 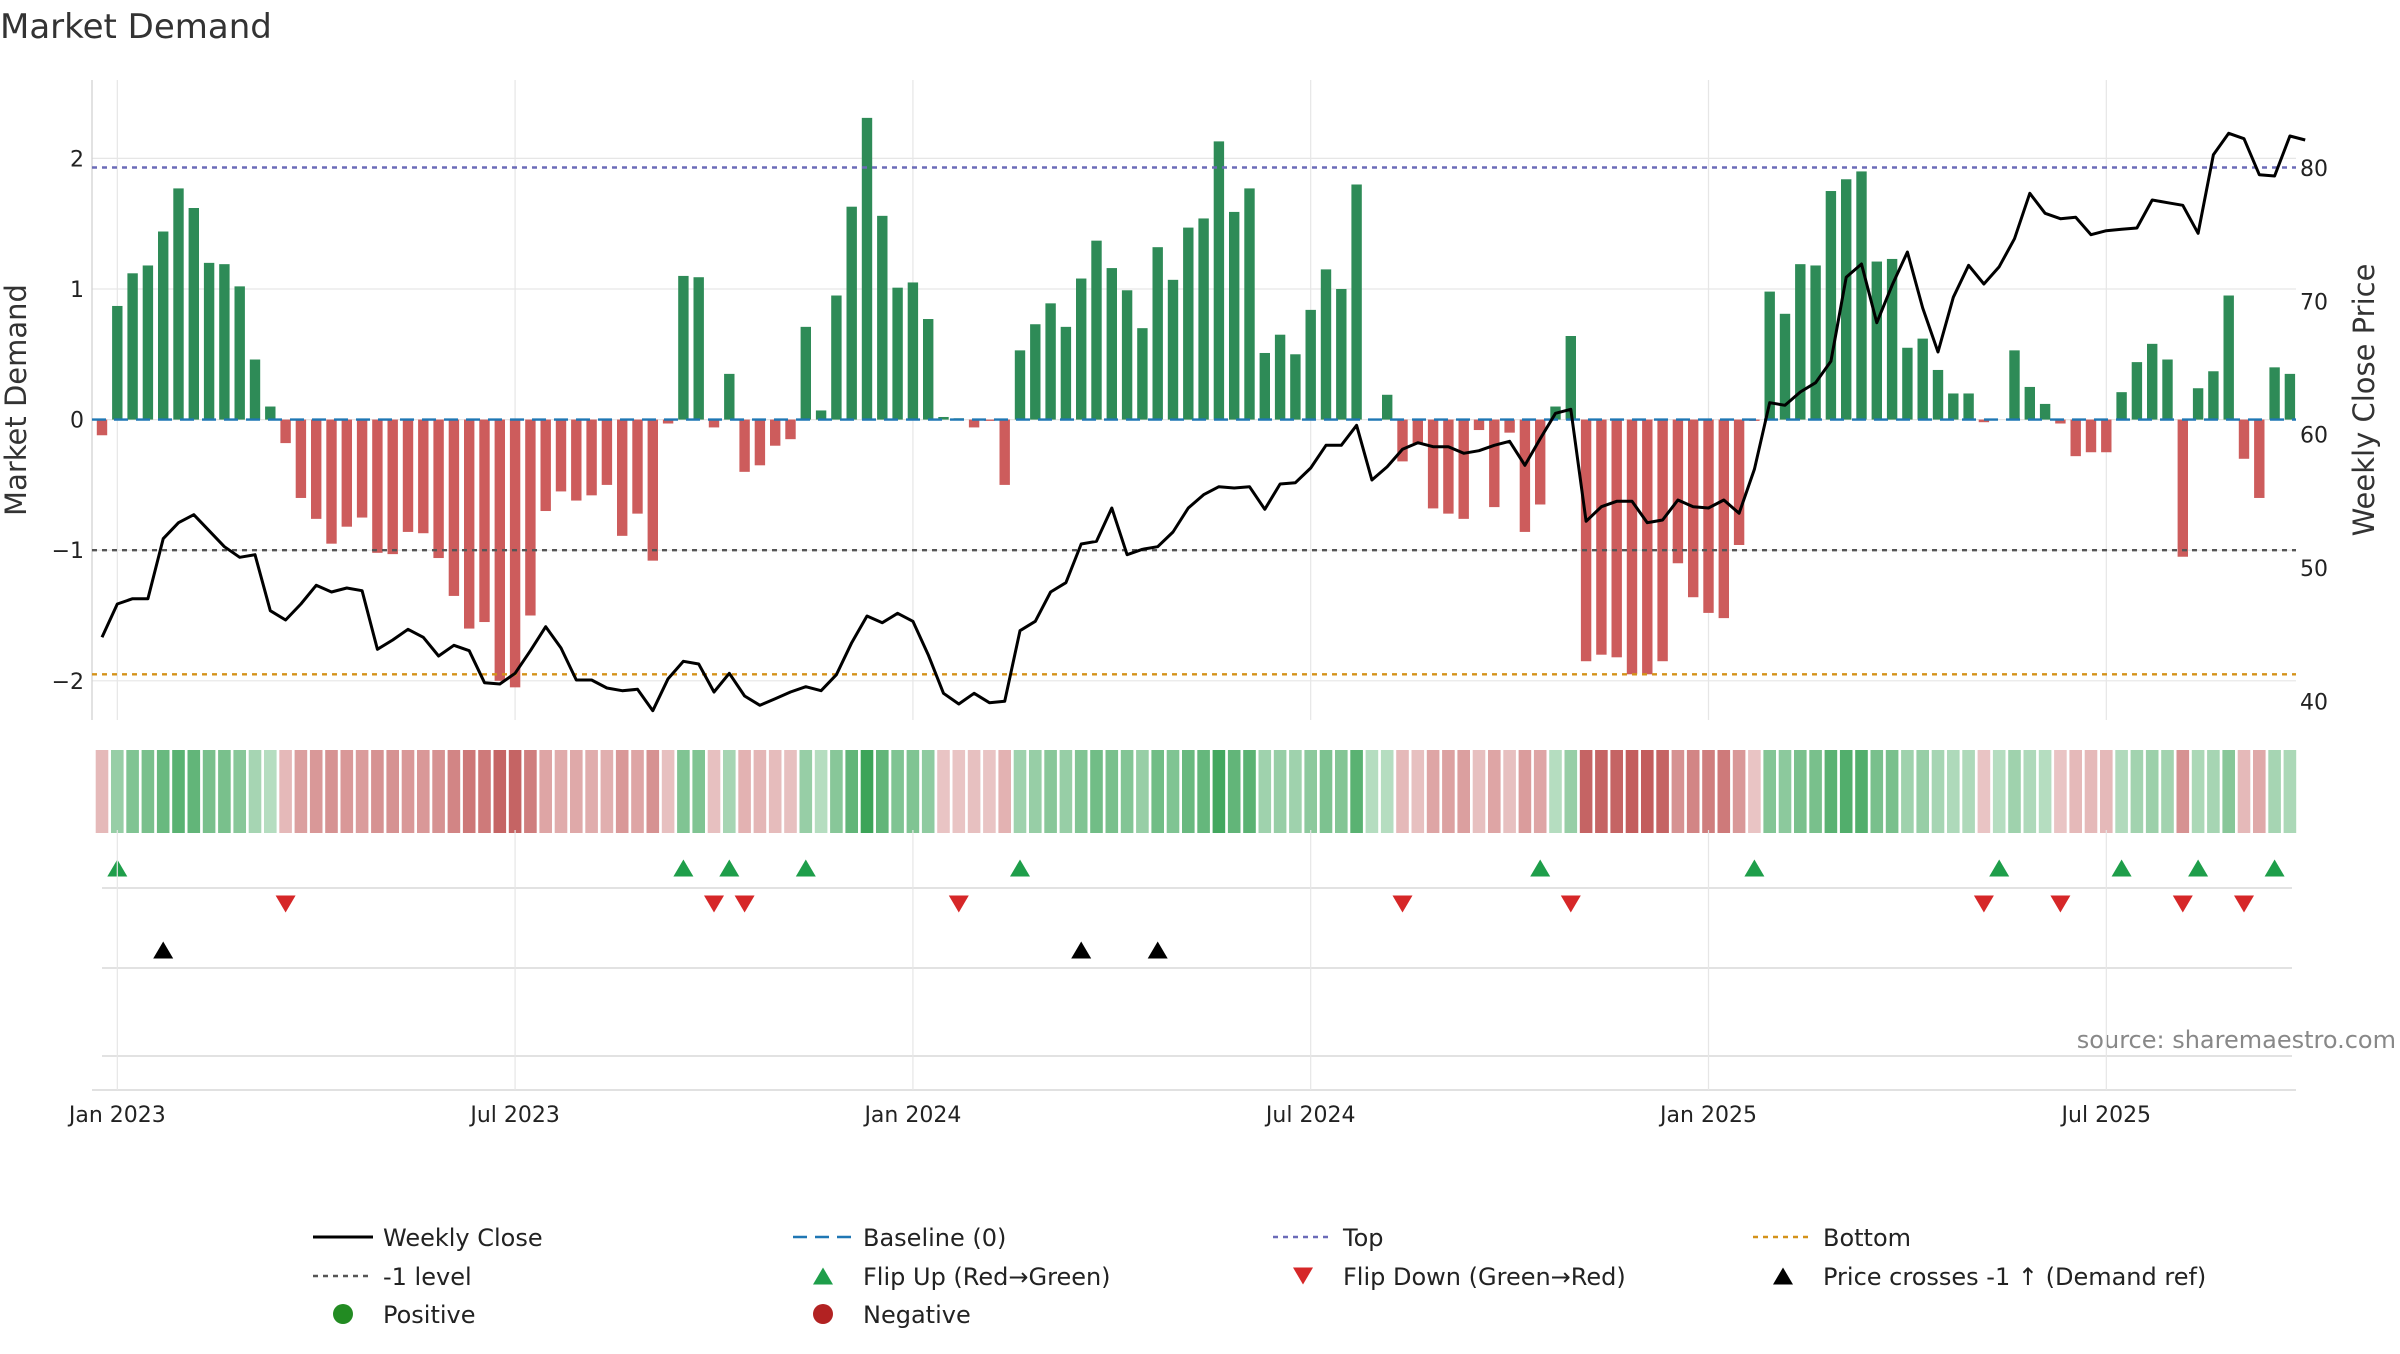 I want to click on x-tick-label: Jul 2024, so click(x=1310, y=1115).